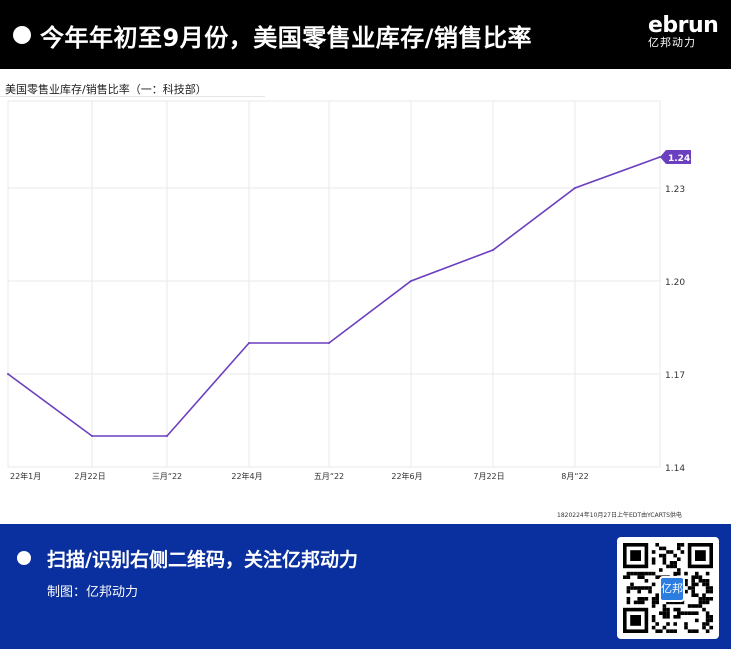  Describe the element at coordinates (672, 42) in the screenshot. I see `logo-chinese-name: 亿邦动力` at that location.